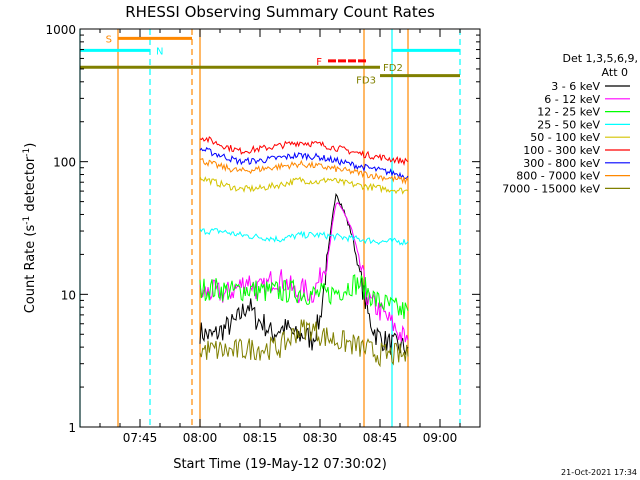 This screenshot has height=480, width=640. I want to click on legend-header-2: Att 0, so click(615, 72).